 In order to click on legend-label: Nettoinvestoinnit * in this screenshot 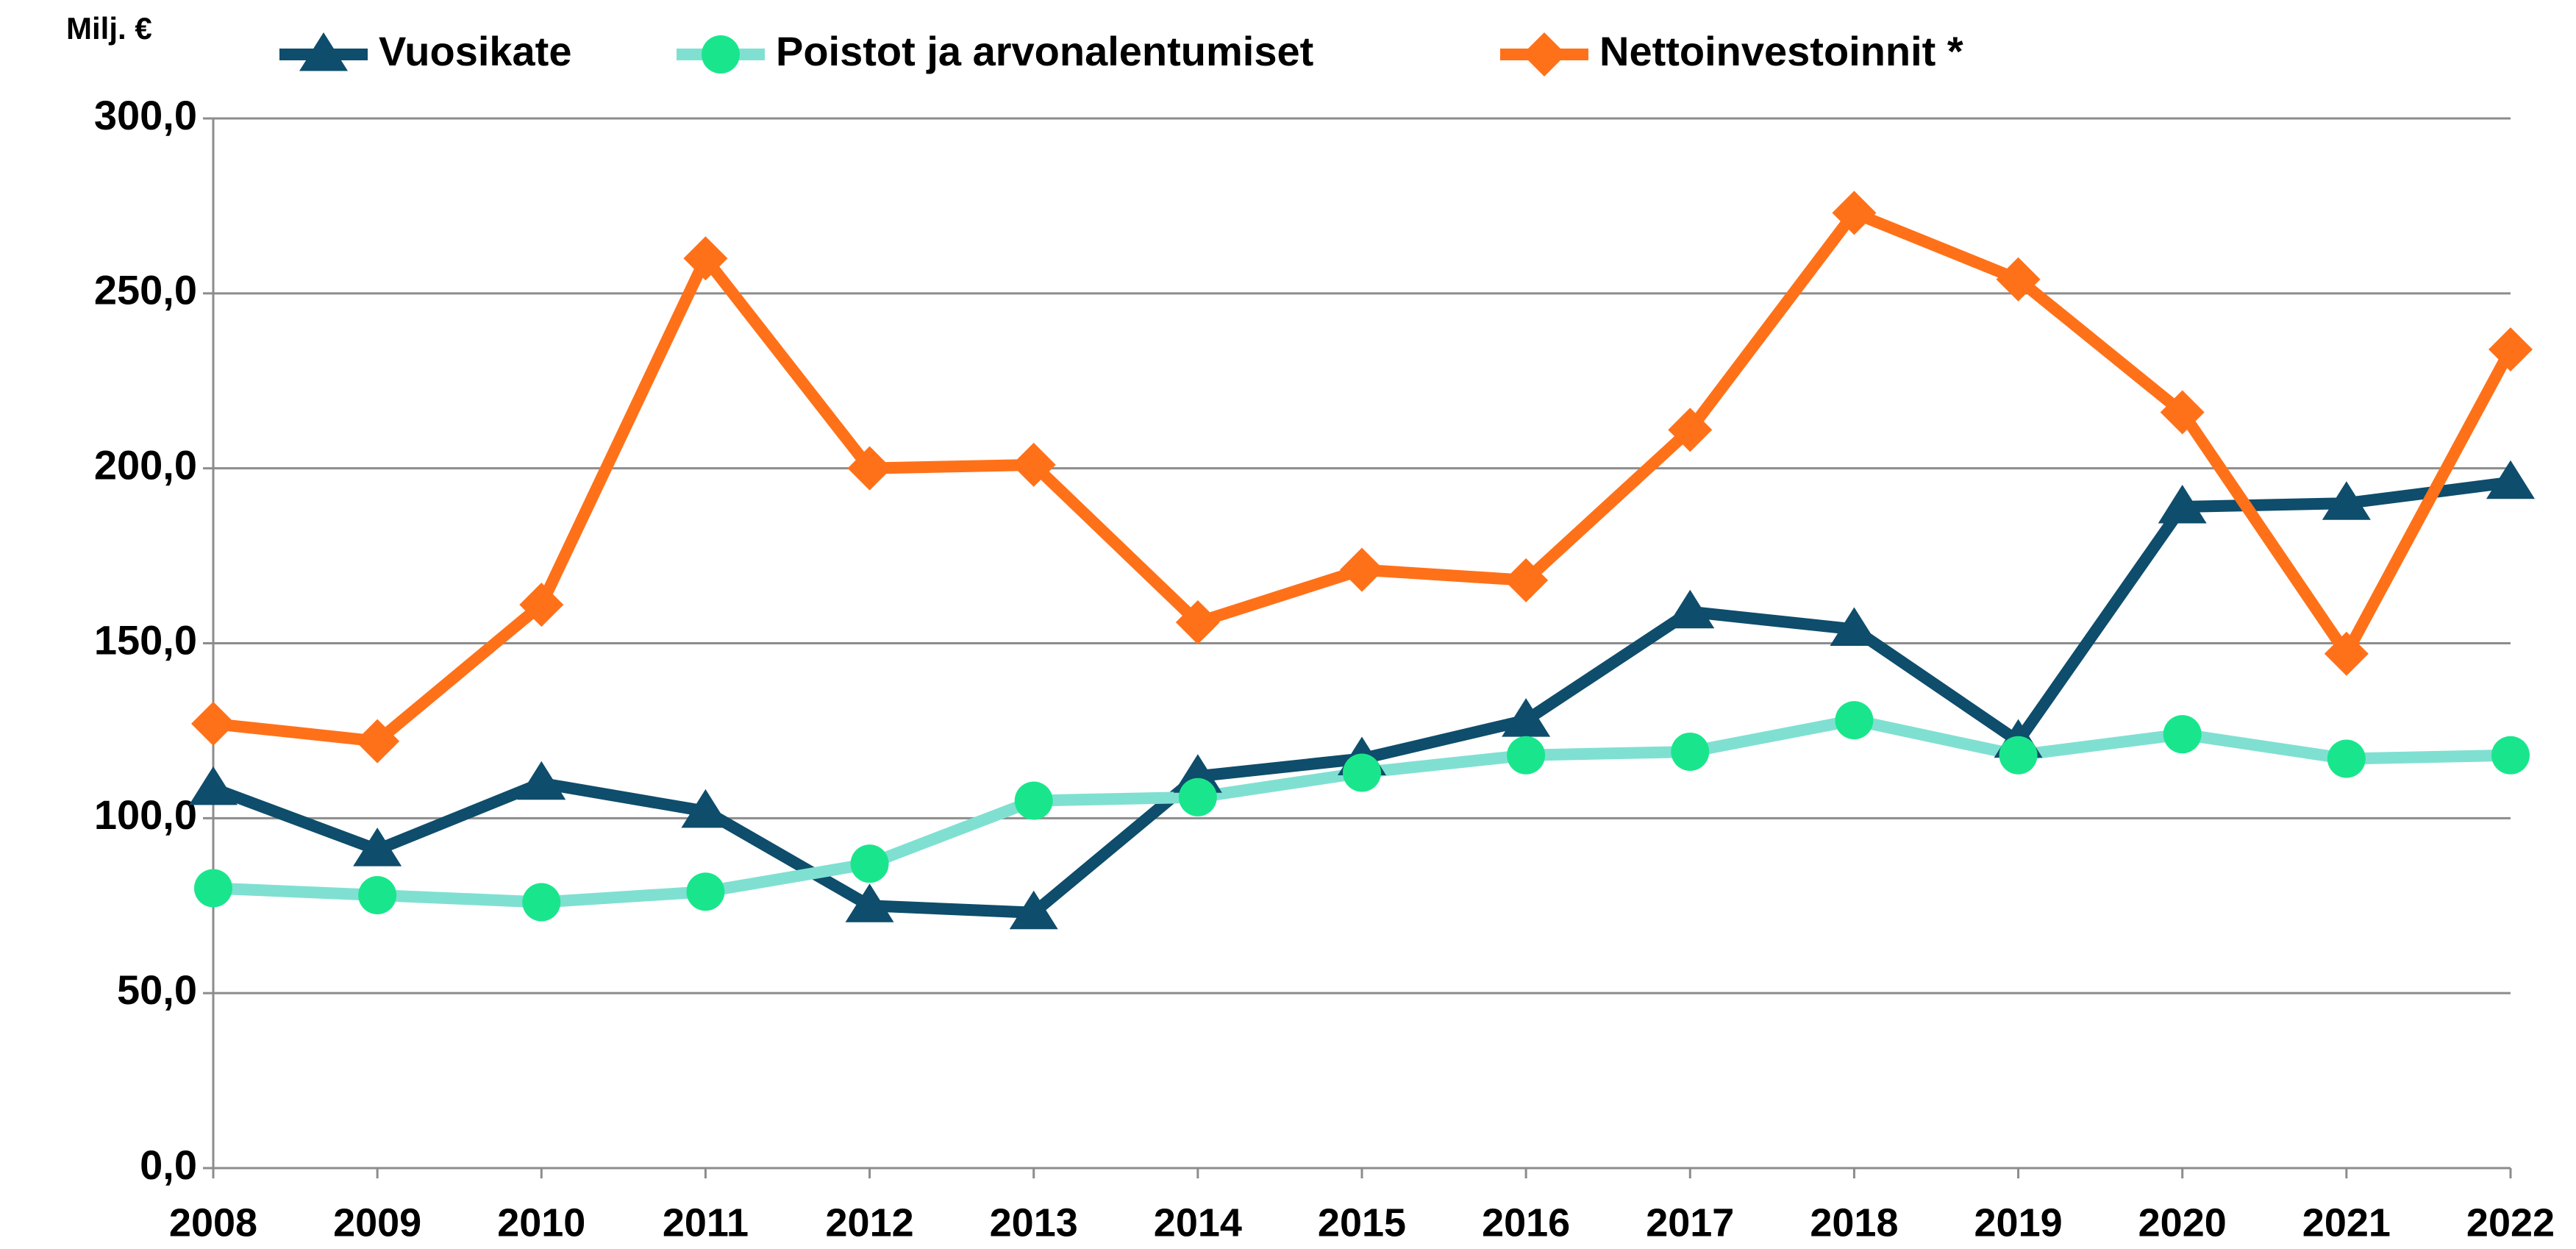, I will do `click(1781, 51)`.